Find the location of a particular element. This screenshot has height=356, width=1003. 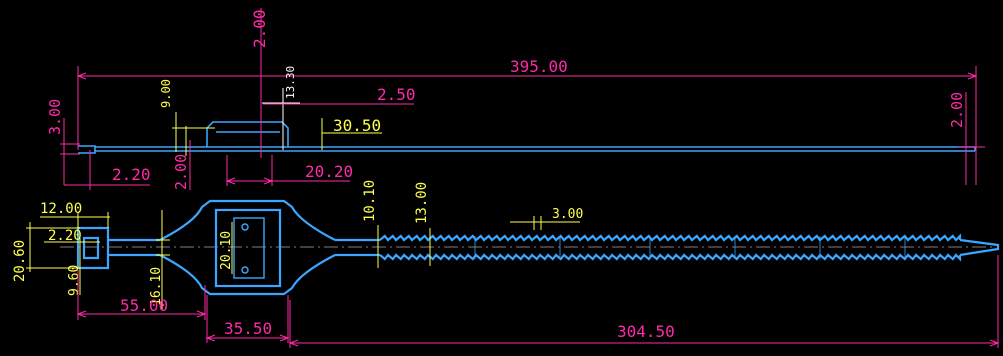

dim-window-height-label: 20.10 is located at coordinates (226, 250).